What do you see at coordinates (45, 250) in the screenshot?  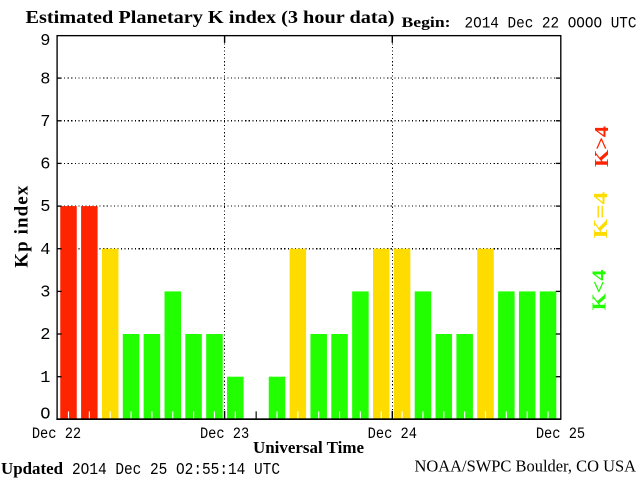 I see `svg-text: 4` at bounding box center [45, 250].